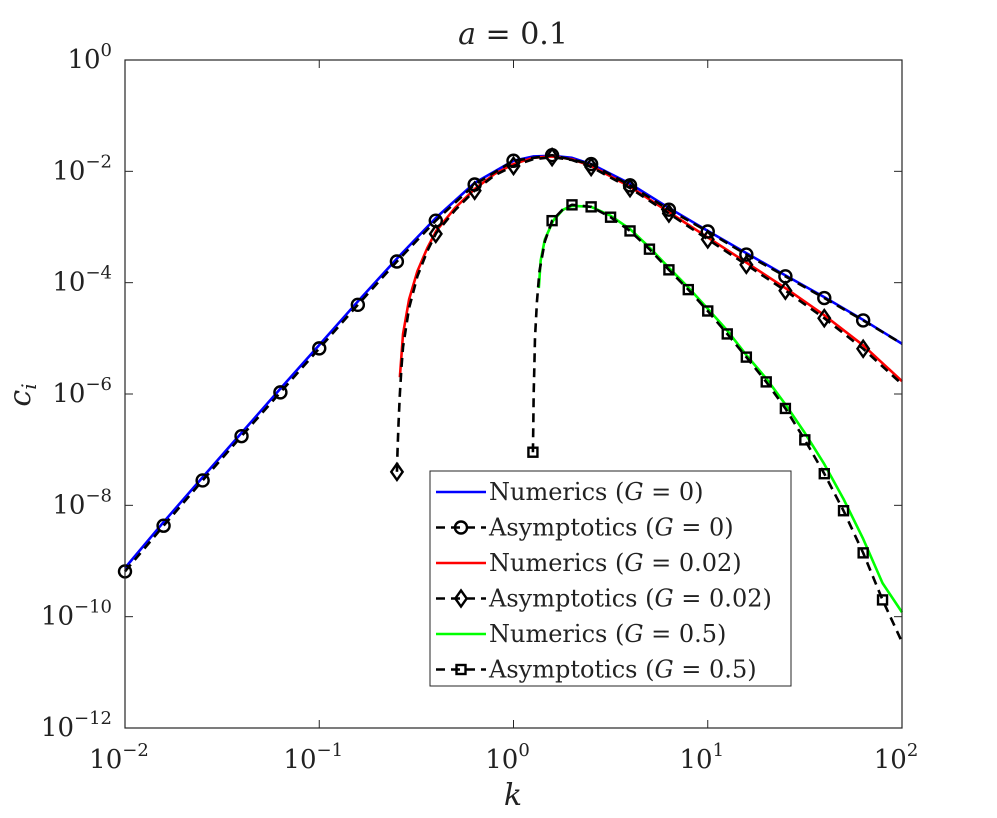 The image size is (997, 818). What do you see at coordinates (82, 280) in the screenshot?
I see `y-tick-label: 10⁻⁴` at bounding box center [82, 280].